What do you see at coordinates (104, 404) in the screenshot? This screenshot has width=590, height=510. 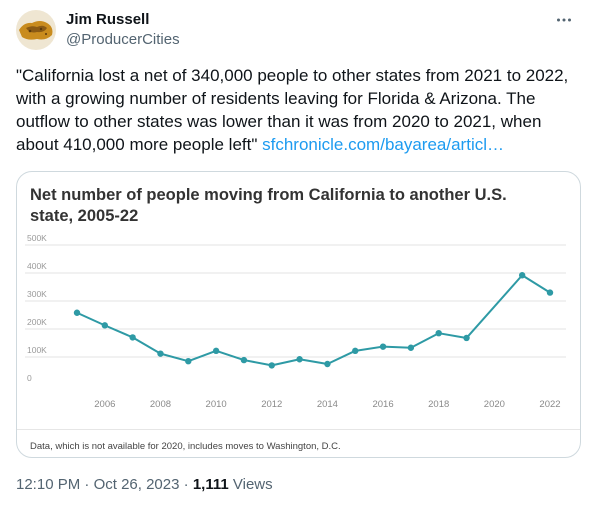 I see `x-tick-label: 2006` at bounding box center [104, 404].